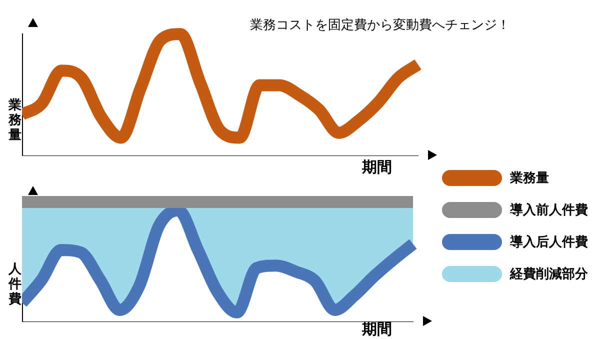 The width and height of the screenshot is (603, 339). I want to click on chart-title: 業務コストを固定費から変動費へチェンジ！, so click(380, 25).